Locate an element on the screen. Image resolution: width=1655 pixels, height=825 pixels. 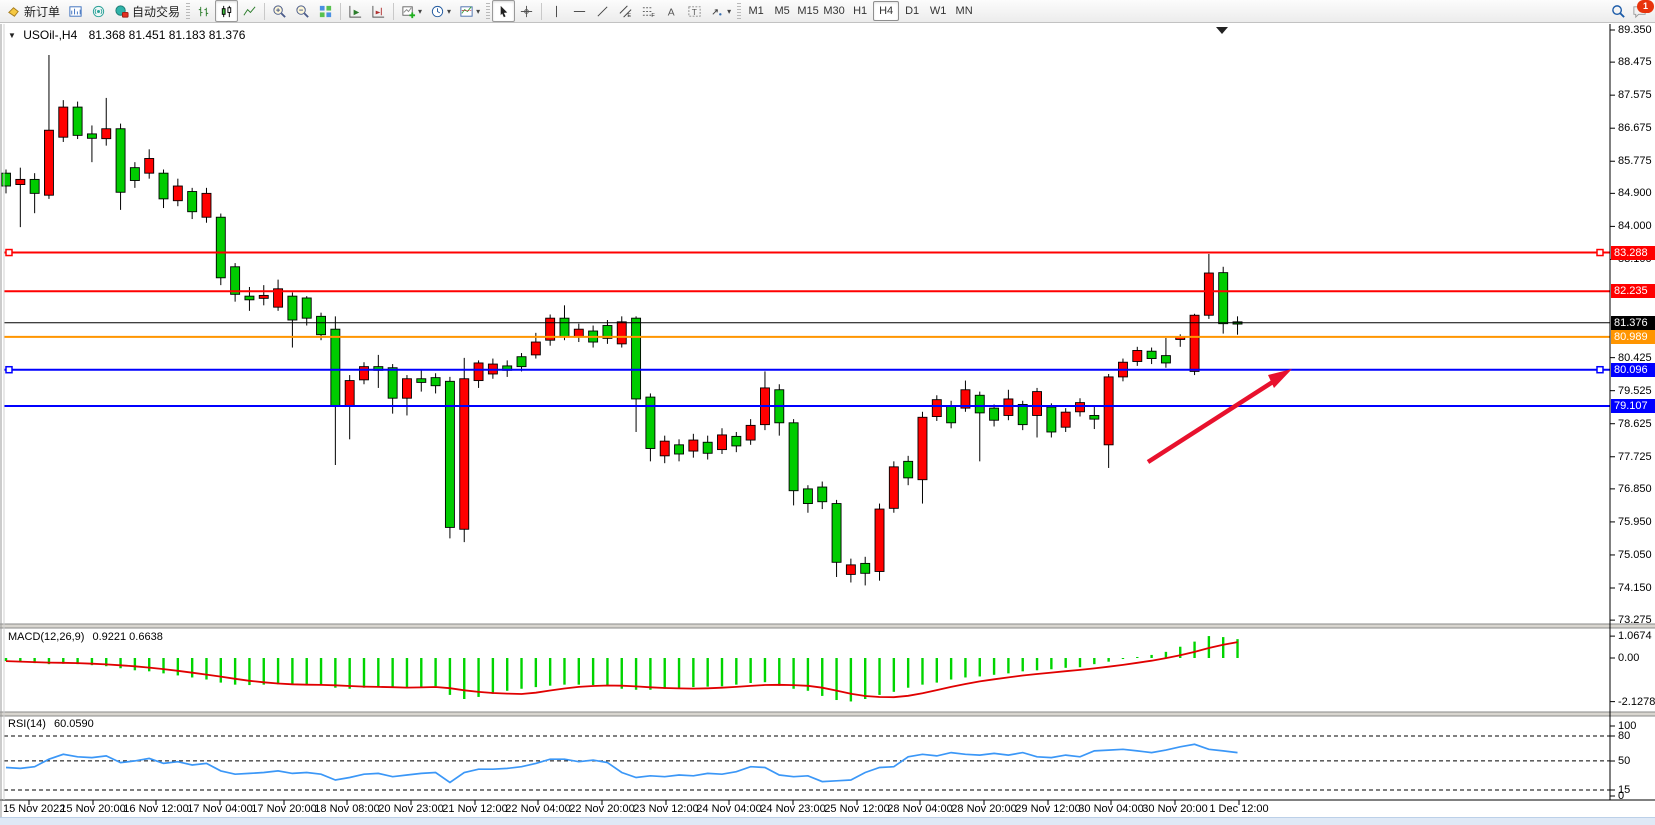
signals-button is located at coordinates (98, 11).